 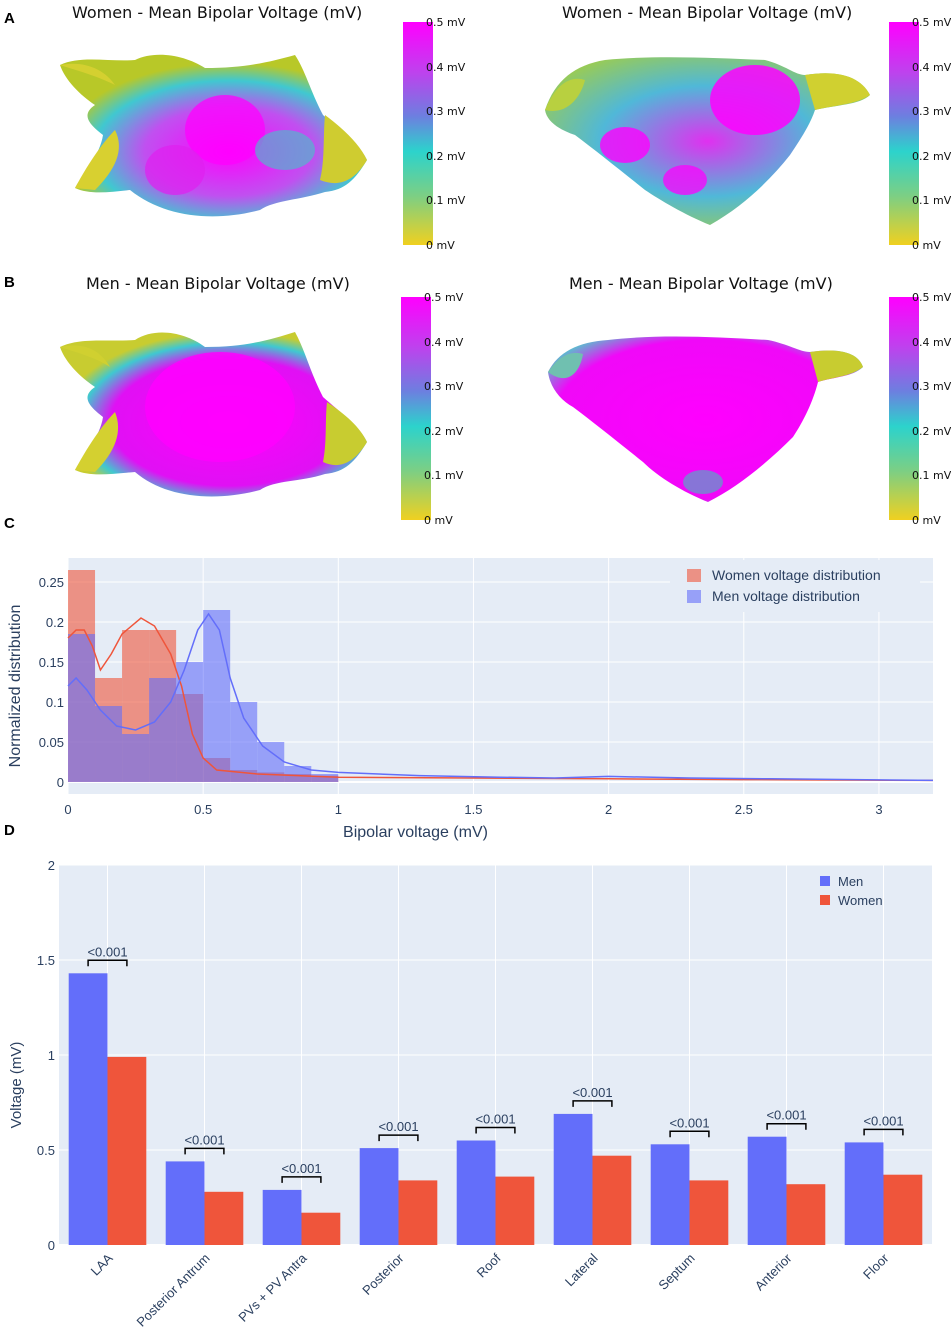 I want to click on y-tick-label: 1, so click(x=51, y=1055).